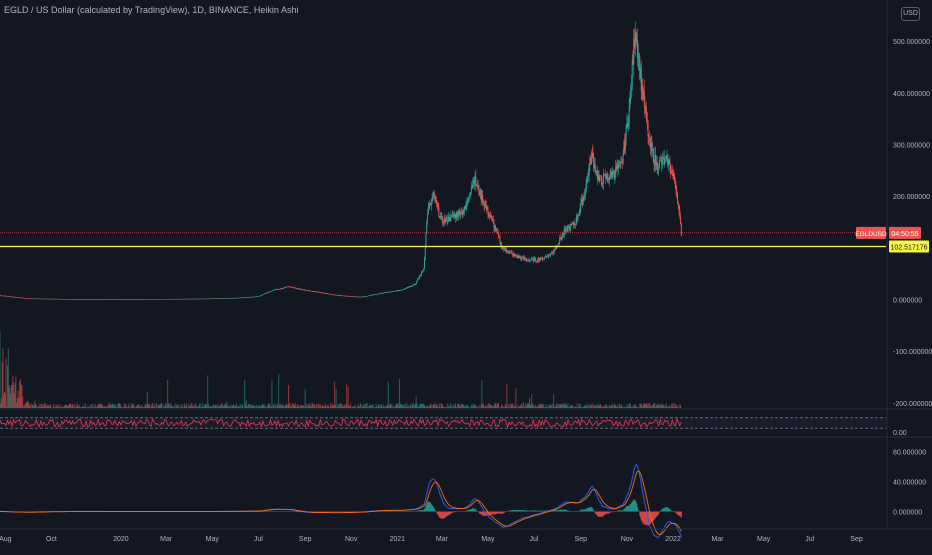  I want to click on time-axis-tick-label: Aug, so click(6, 539).